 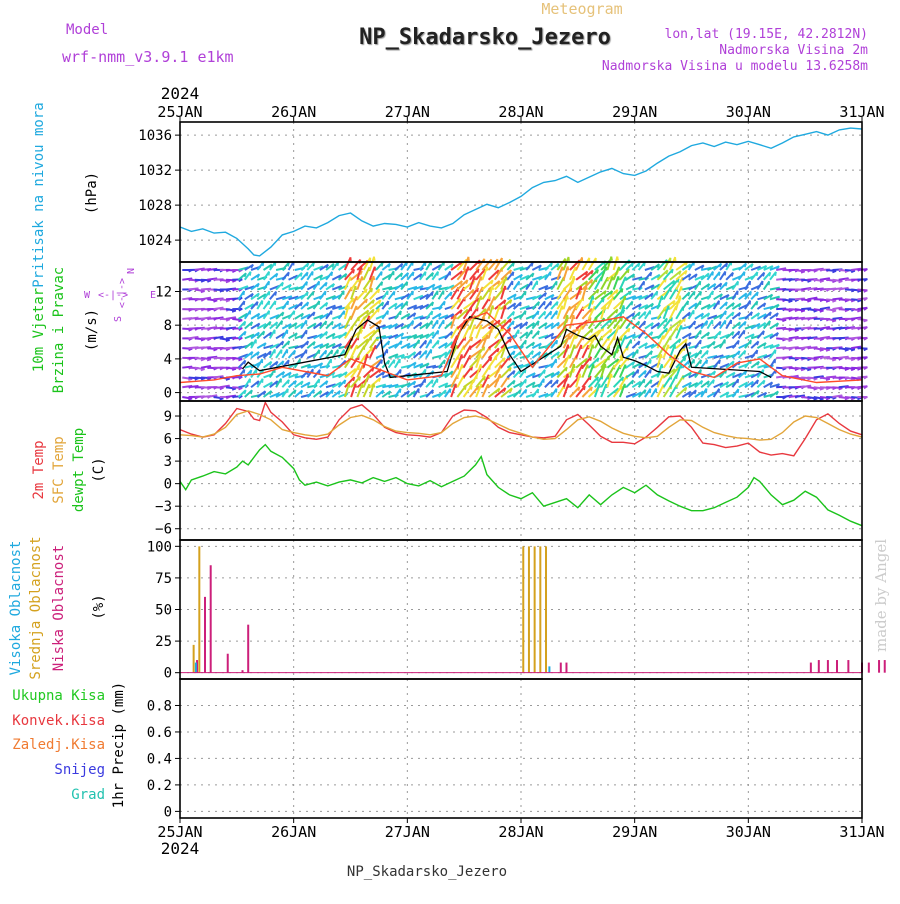 What do you see at coordinates (87, 295) in the screenshot?
I see `compass-w: W` at bounding box center [87, 295].